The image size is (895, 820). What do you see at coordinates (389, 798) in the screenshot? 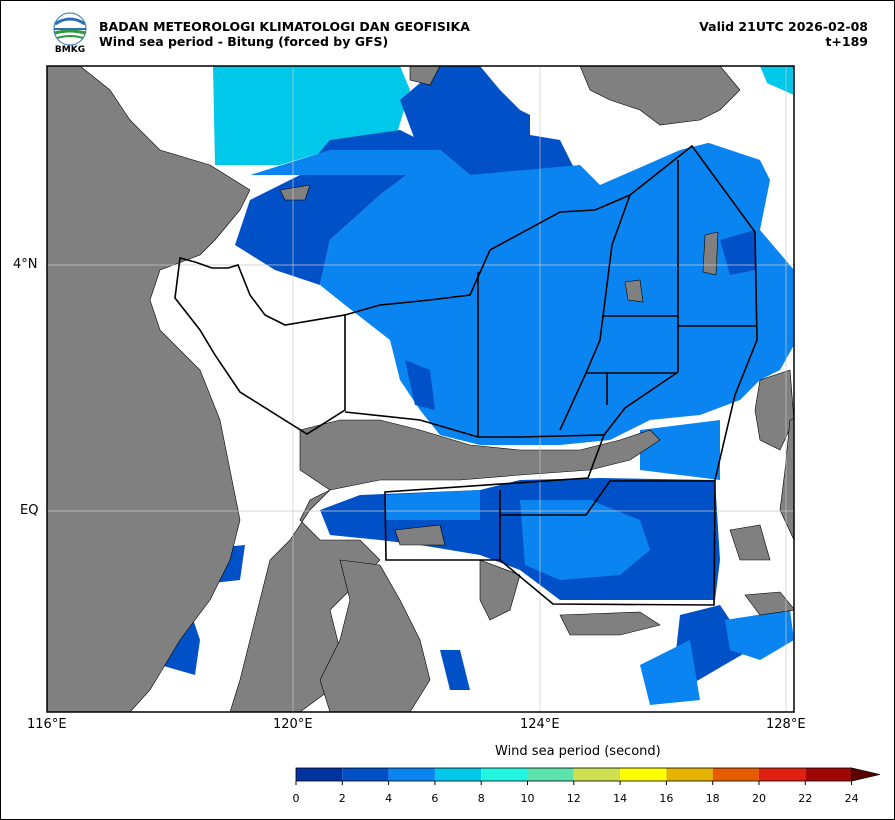
I see `colorbar-label: 4` at bounding box center [389, 798].